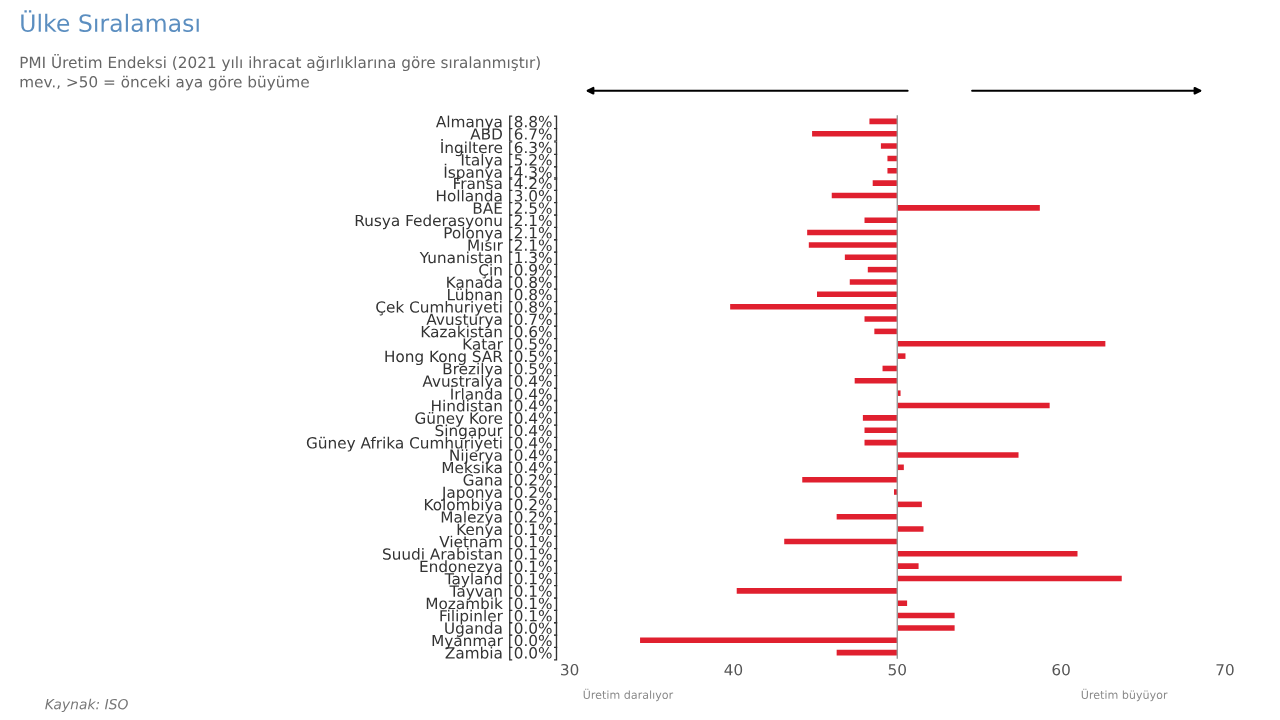 Image resolution: width=1280 pixels, height=720 pixels. I want to click on x-tick-label: 30, so click(570, 669).